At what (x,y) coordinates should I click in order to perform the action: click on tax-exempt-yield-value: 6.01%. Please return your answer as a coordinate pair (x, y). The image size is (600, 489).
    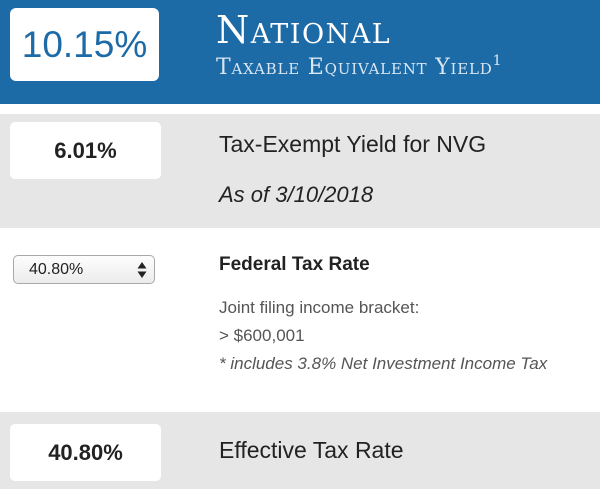
    Looking at the image, I should click on (85, 150).